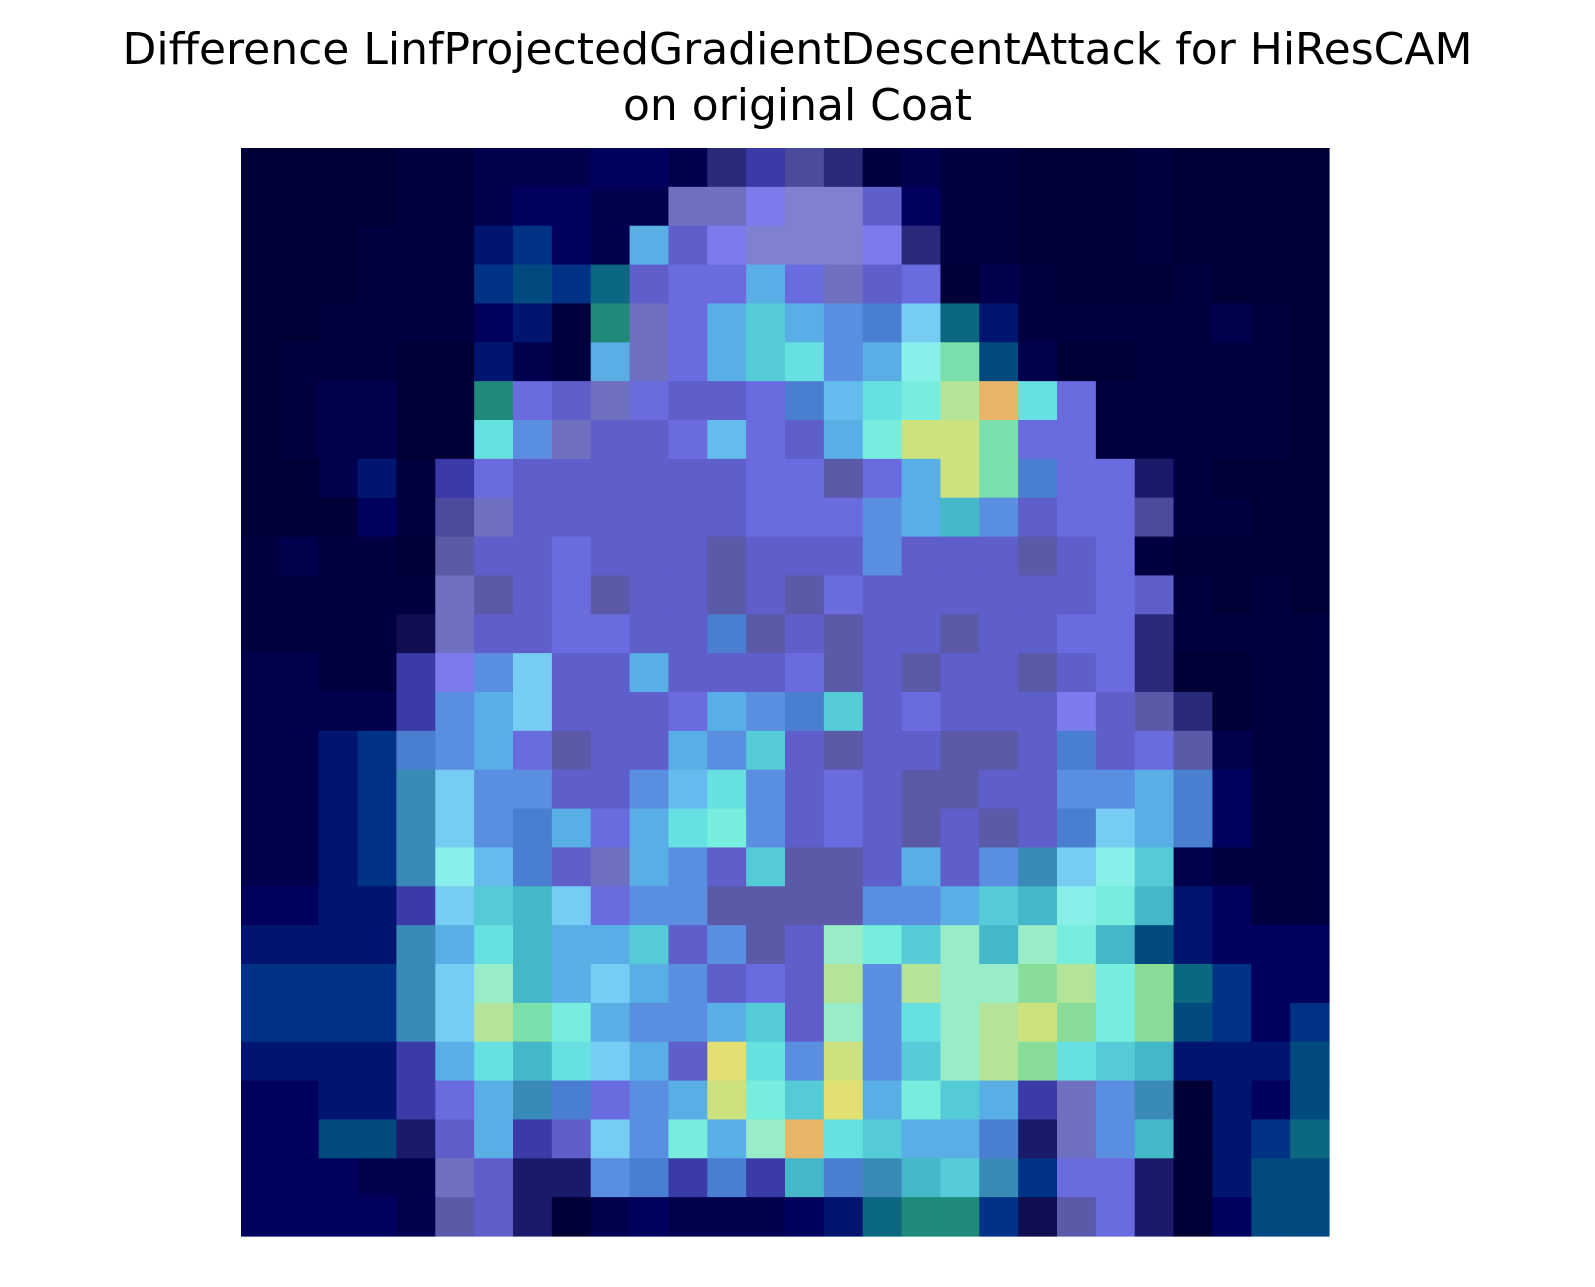 The width and height of the screenshot is (1595, 1287). Describe the element at coordinates (797, 105) in the screenshot. I see `chart-title-line-2: on original Coat` at that location.